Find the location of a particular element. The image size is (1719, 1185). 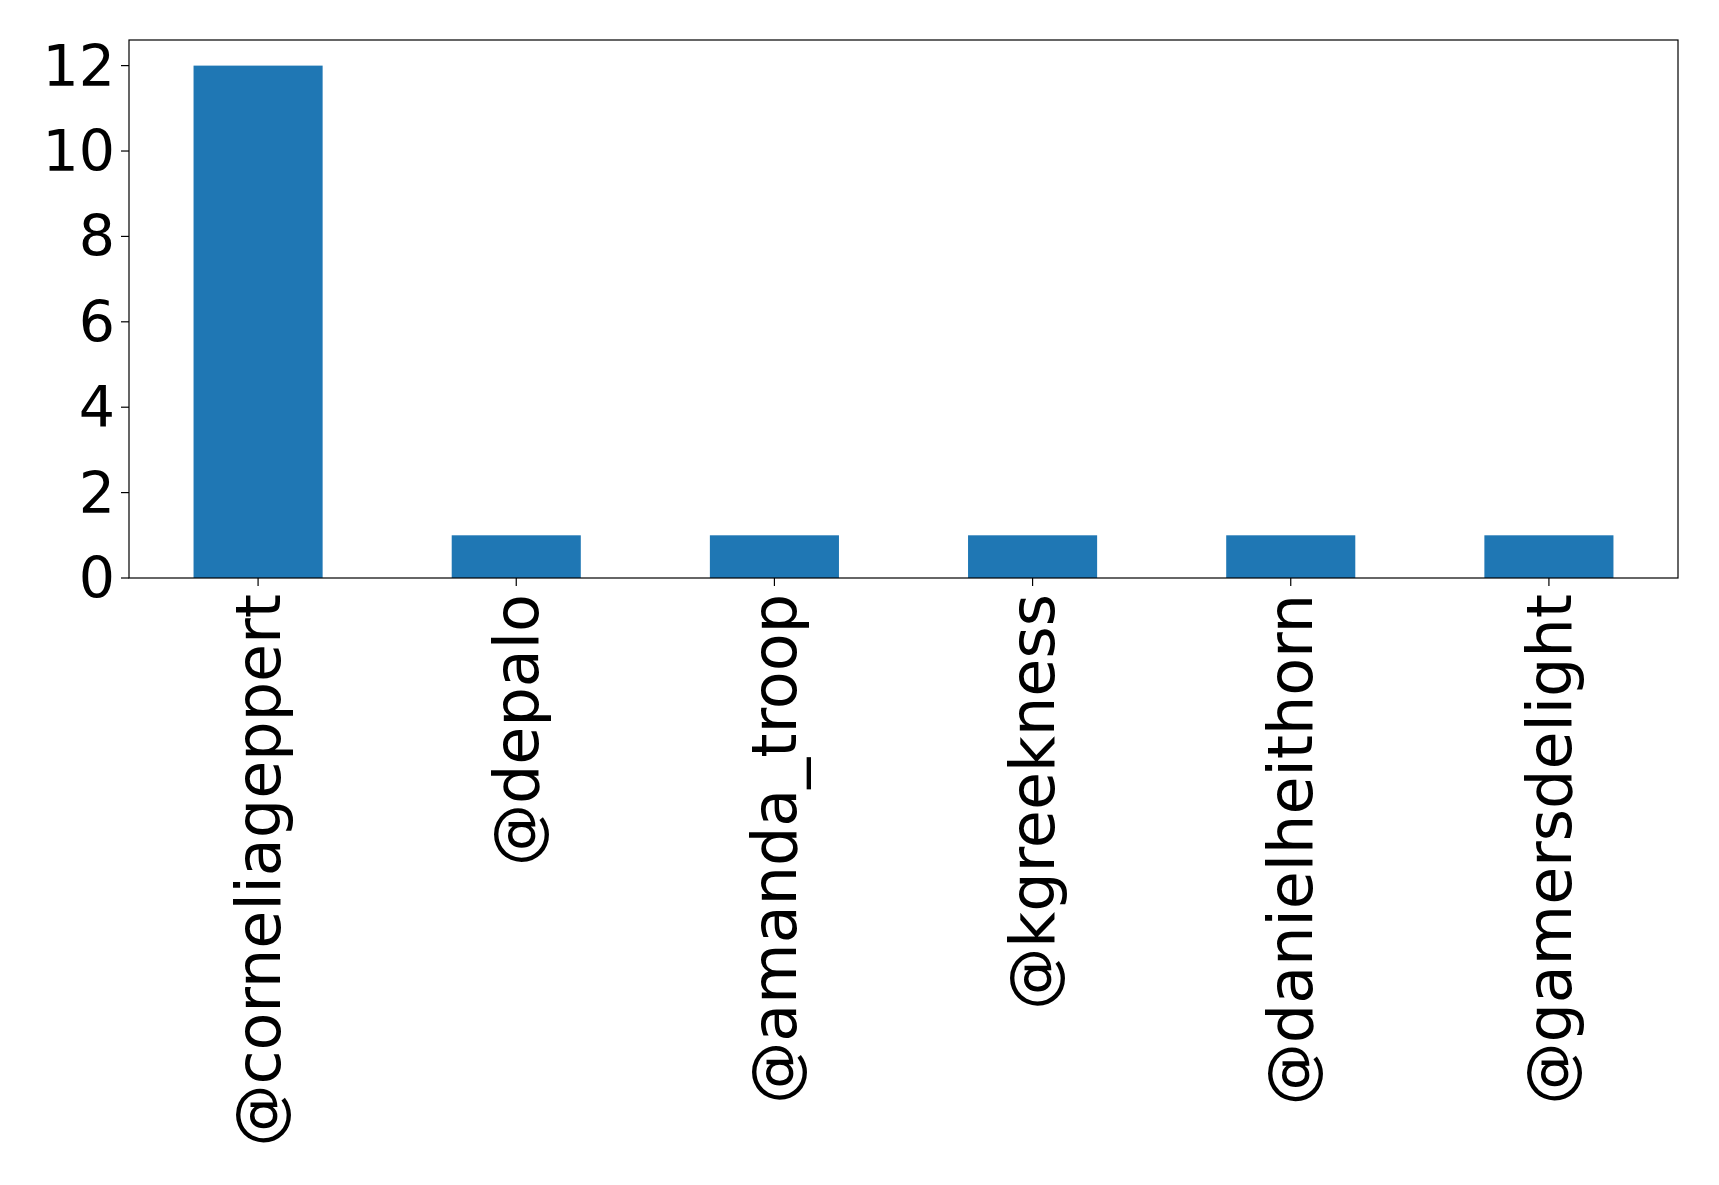

x-tick-label: @amanda_troop is located at coordinates (775, 849).